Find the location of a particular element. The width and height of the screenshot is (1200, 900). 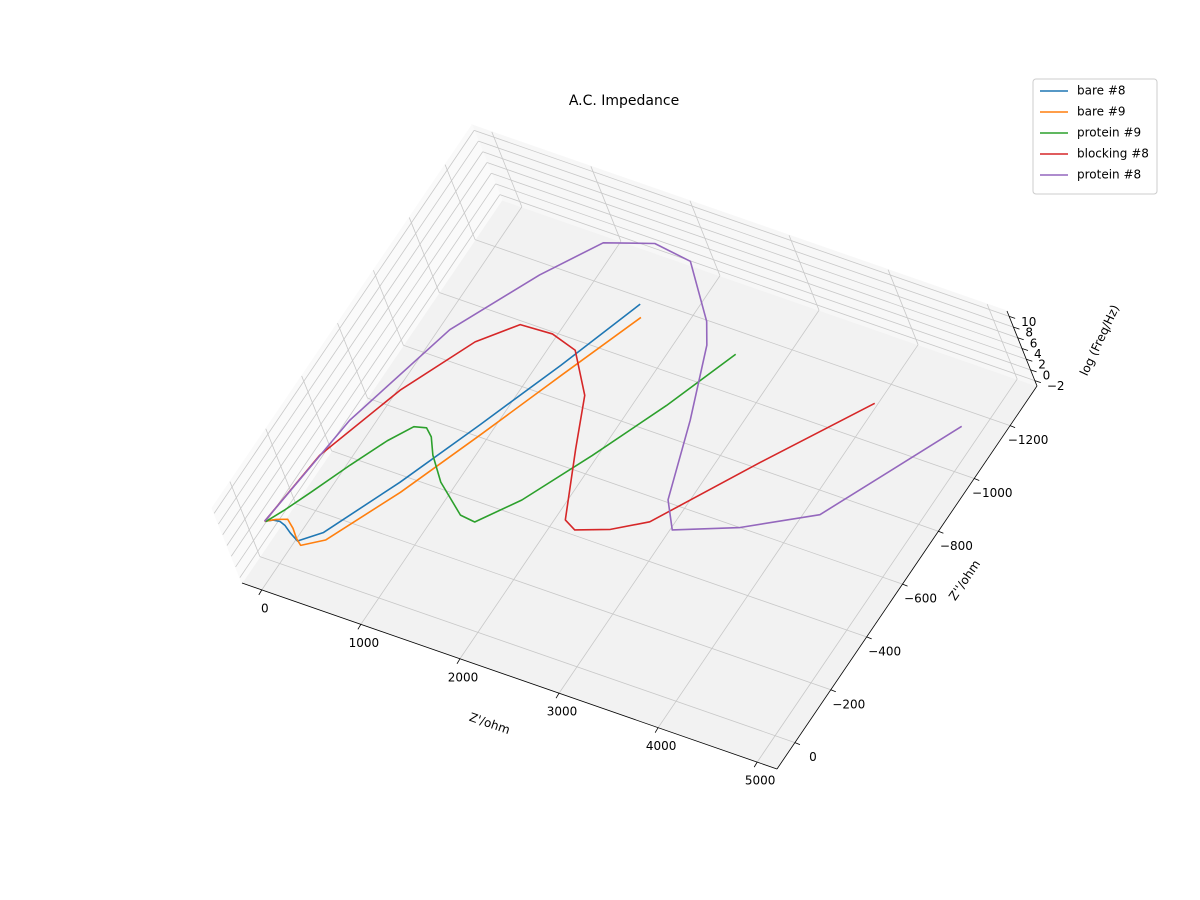

y-tick-label: −1200 is located at coordinates (1028, 440).